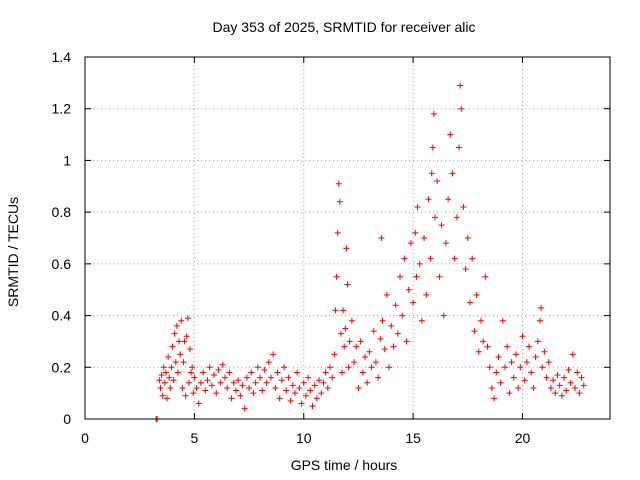 The height and width of the screenshot is (480, 640). Describe the element at coordinates (67, 160) in the screenshot. I see `y-tick-label: 1` at that location.